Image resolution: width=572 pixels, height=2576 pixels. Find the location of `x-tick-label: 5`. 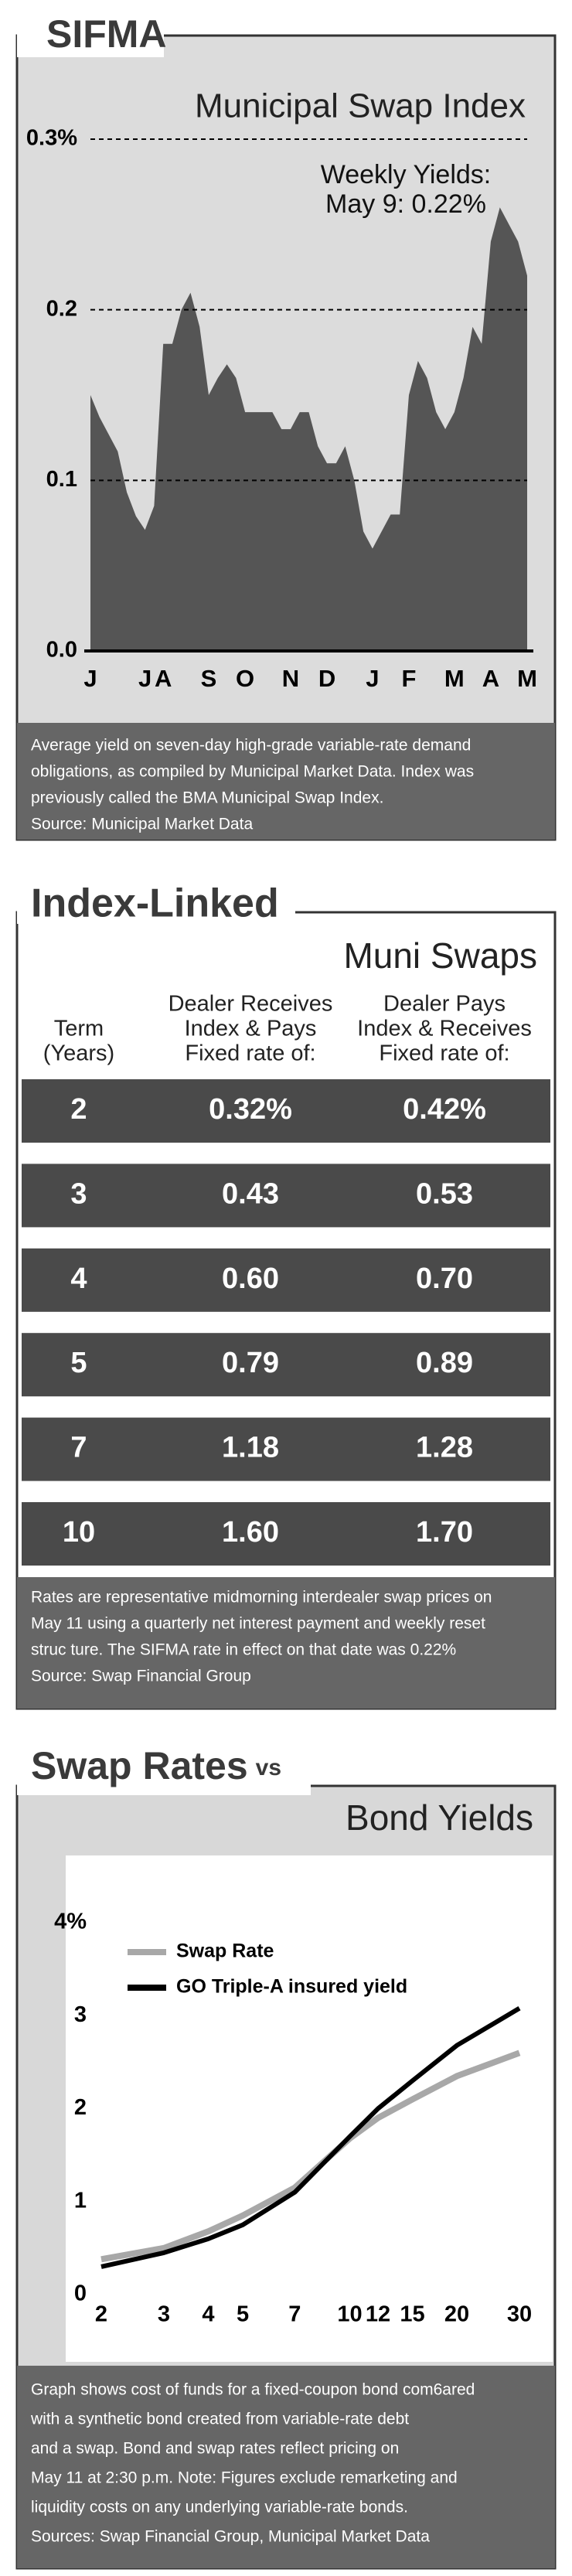

x-tick-label: 5 is located at coordinates (243, 2314).